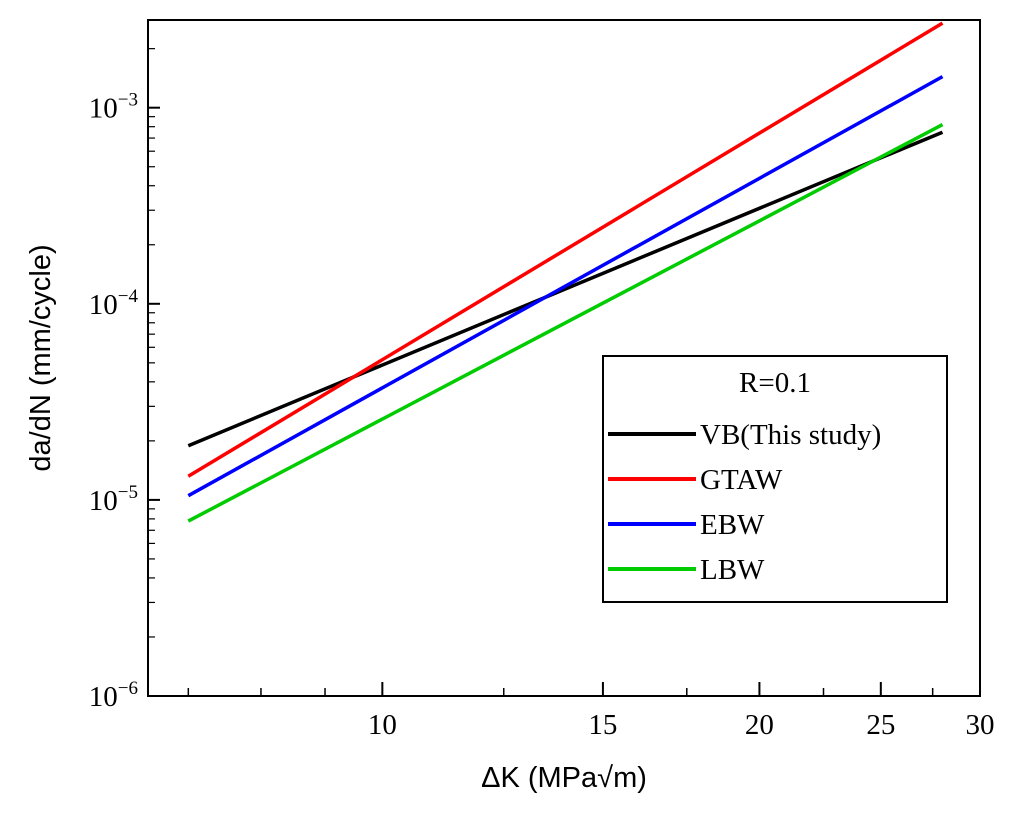  I want to click on x-tick-label: 20, so click(759, 725).